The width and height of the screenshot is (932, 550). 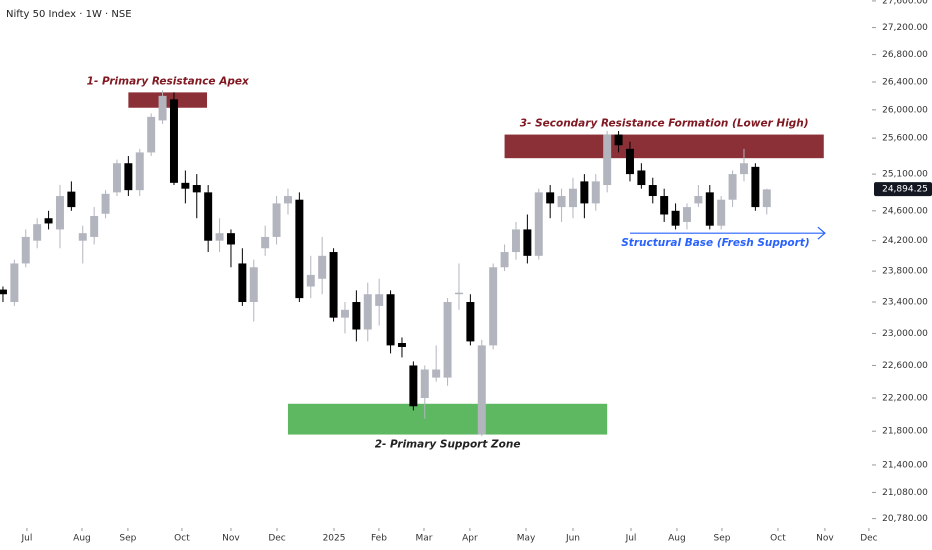 What do you see at coordinates (905, 272) in the screenshot?
I see `y-tick-label: 23,800.00` at bounding box center [905, 272].